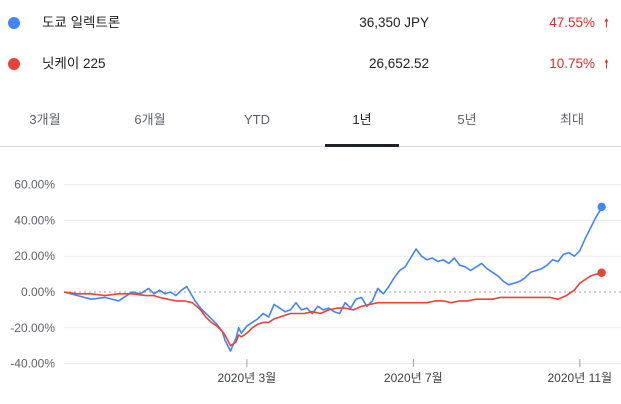 This screenshot has height=404, width=621. What do you see at coordinates (14, 23) in the screenshot?
I see `legend-dot-blue` at bounding box center [14, 23].